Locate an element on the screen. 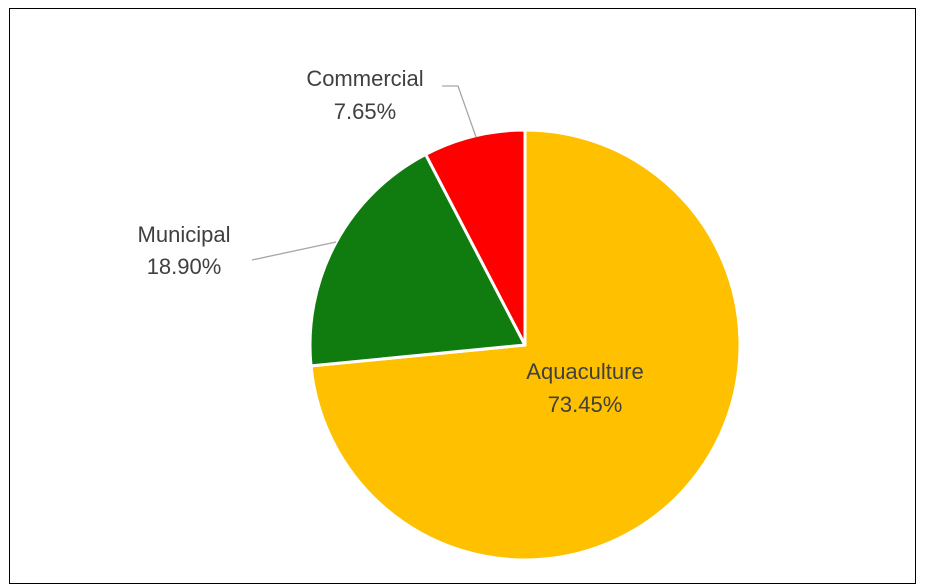 The width and height of the screenshot is (926, 586). slice-value-municipal: 18.90% is located at coordinates (184, 266).